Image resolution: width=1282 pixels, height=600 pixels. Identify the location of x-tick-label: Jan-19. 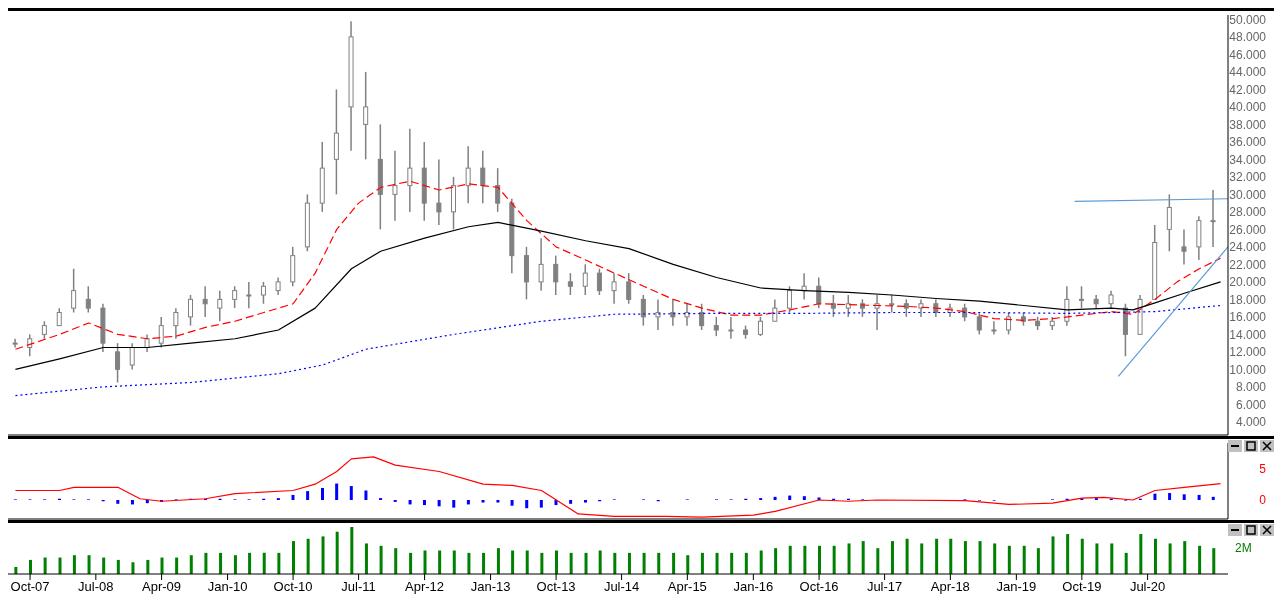
(1016, 587).